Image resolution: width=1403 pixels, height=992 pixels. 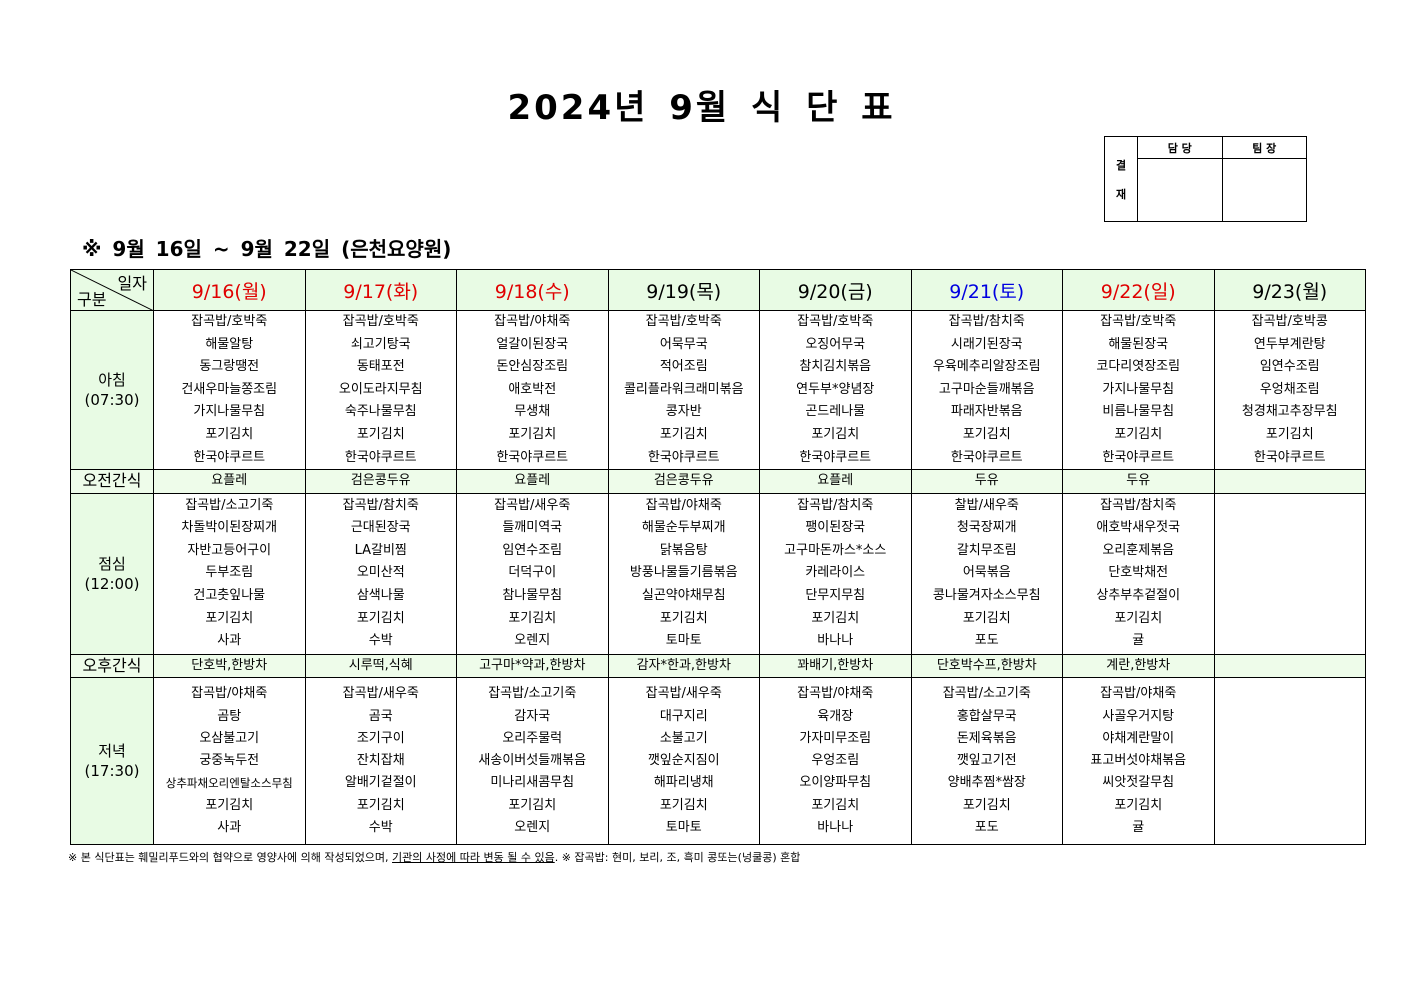 What do you see at coordinates (229, 738) in the screenshot?
I see `menu-item: 오삼불고기` at bounding box center [229, 738].